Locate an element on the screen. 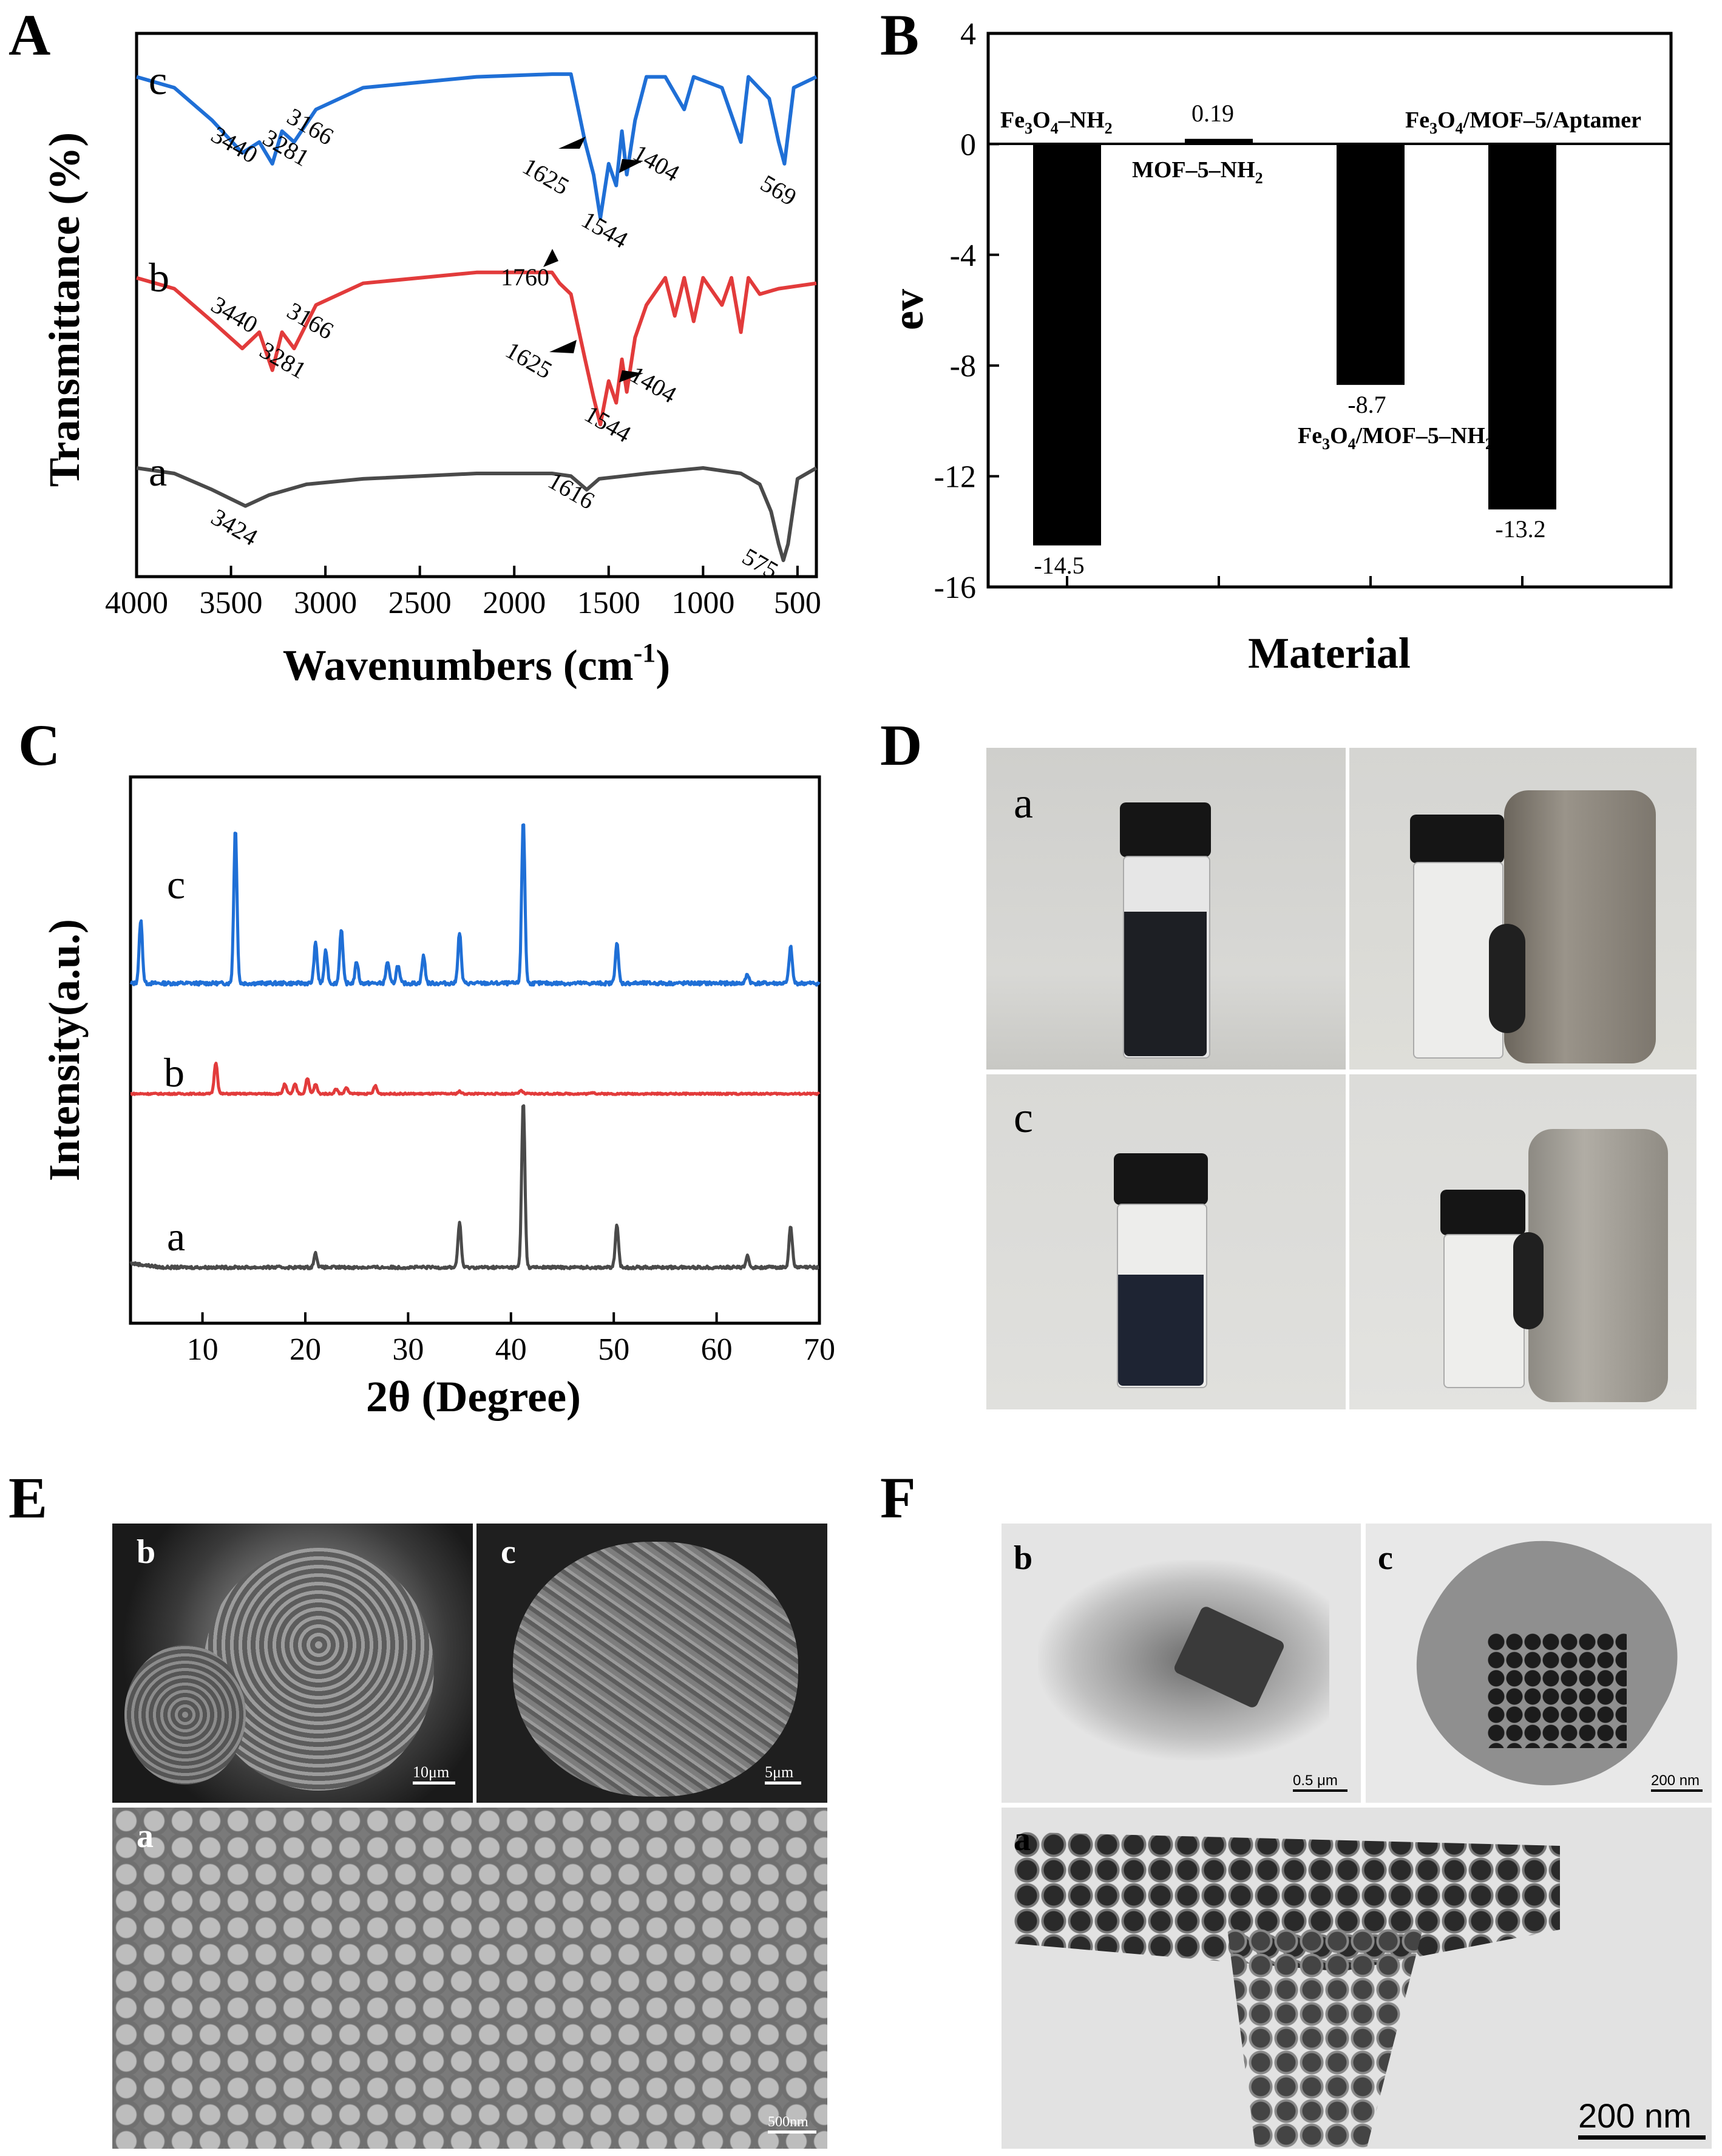 This screenshot has width=1722, height=2156. xrd-series-b is located at coordinates (475, 1079).